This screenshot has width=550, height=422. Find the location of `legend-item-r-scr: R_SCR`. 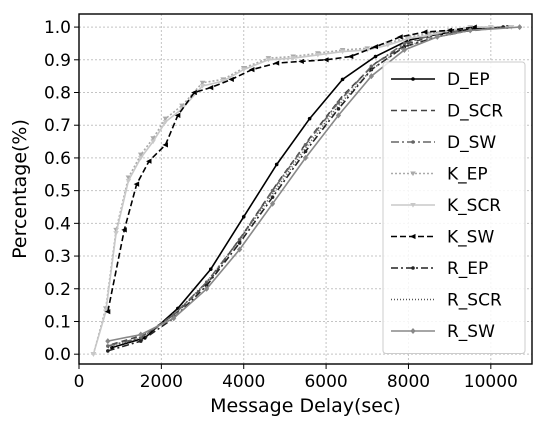

legend-item-r-scr: R_SCR is located at coordinates (446, 301).